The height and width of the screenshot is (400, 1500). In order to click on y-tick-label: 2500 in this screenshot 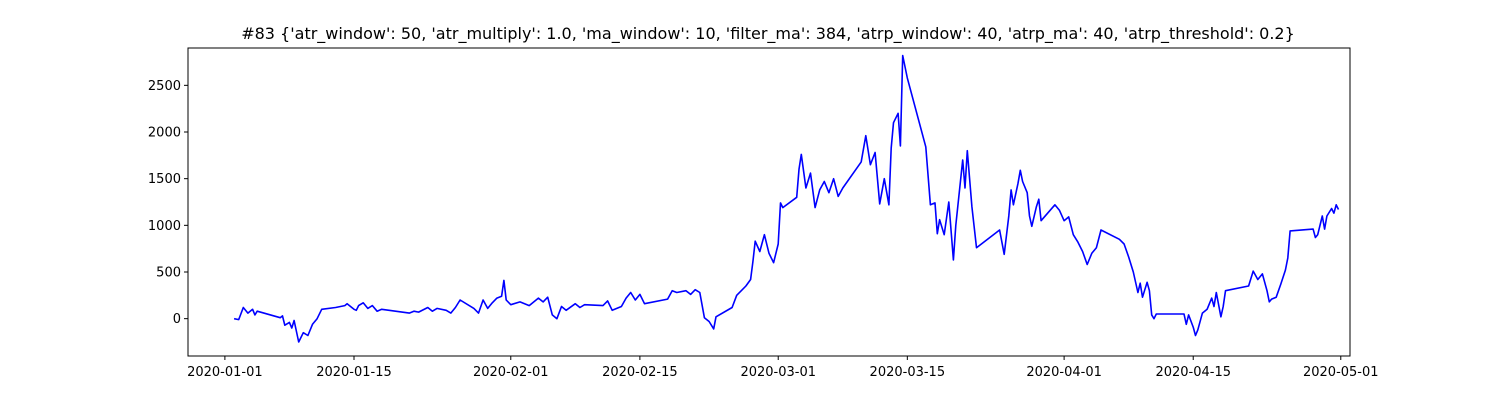, I will do `click(164, 86)`.